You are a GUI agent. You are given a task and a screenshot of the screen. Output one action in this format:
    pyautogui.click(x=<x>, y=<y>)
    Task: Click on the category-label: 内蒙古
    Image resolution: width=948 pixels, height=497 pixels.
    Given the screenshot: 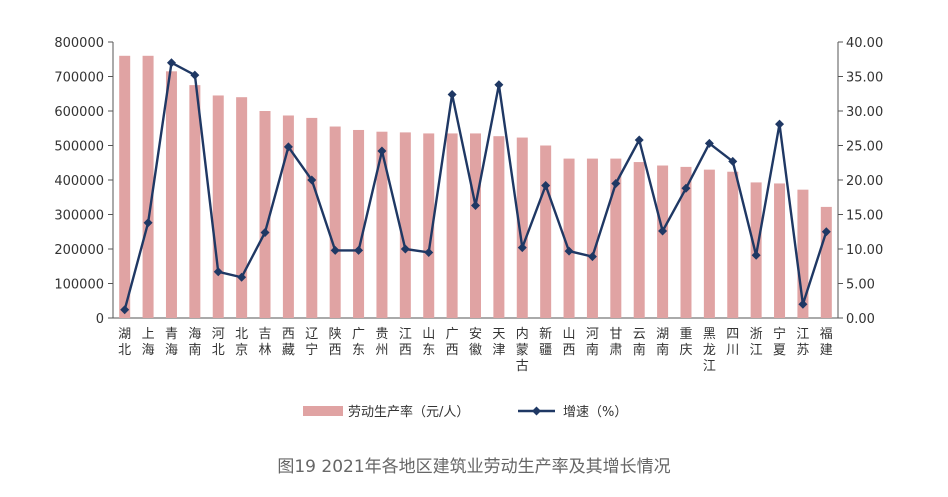 What is the action you would take?
    pyautogui.click(x=522, y=350)
    